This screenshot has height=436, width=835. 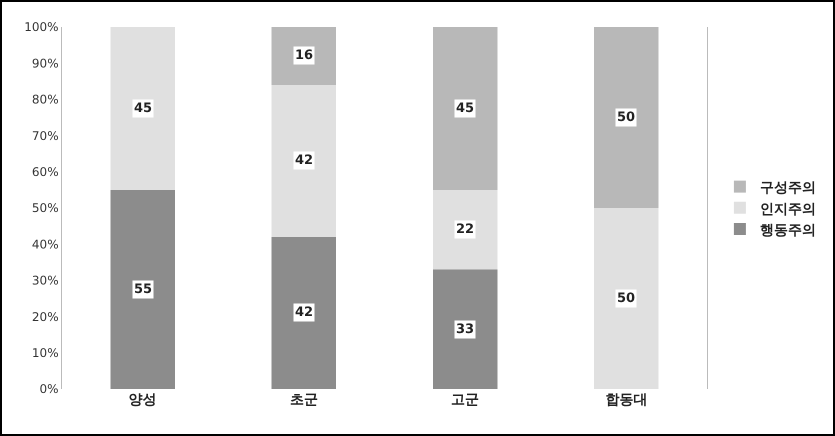 I want to click on y-tick-label: 80%, so click(x=45, y=99).